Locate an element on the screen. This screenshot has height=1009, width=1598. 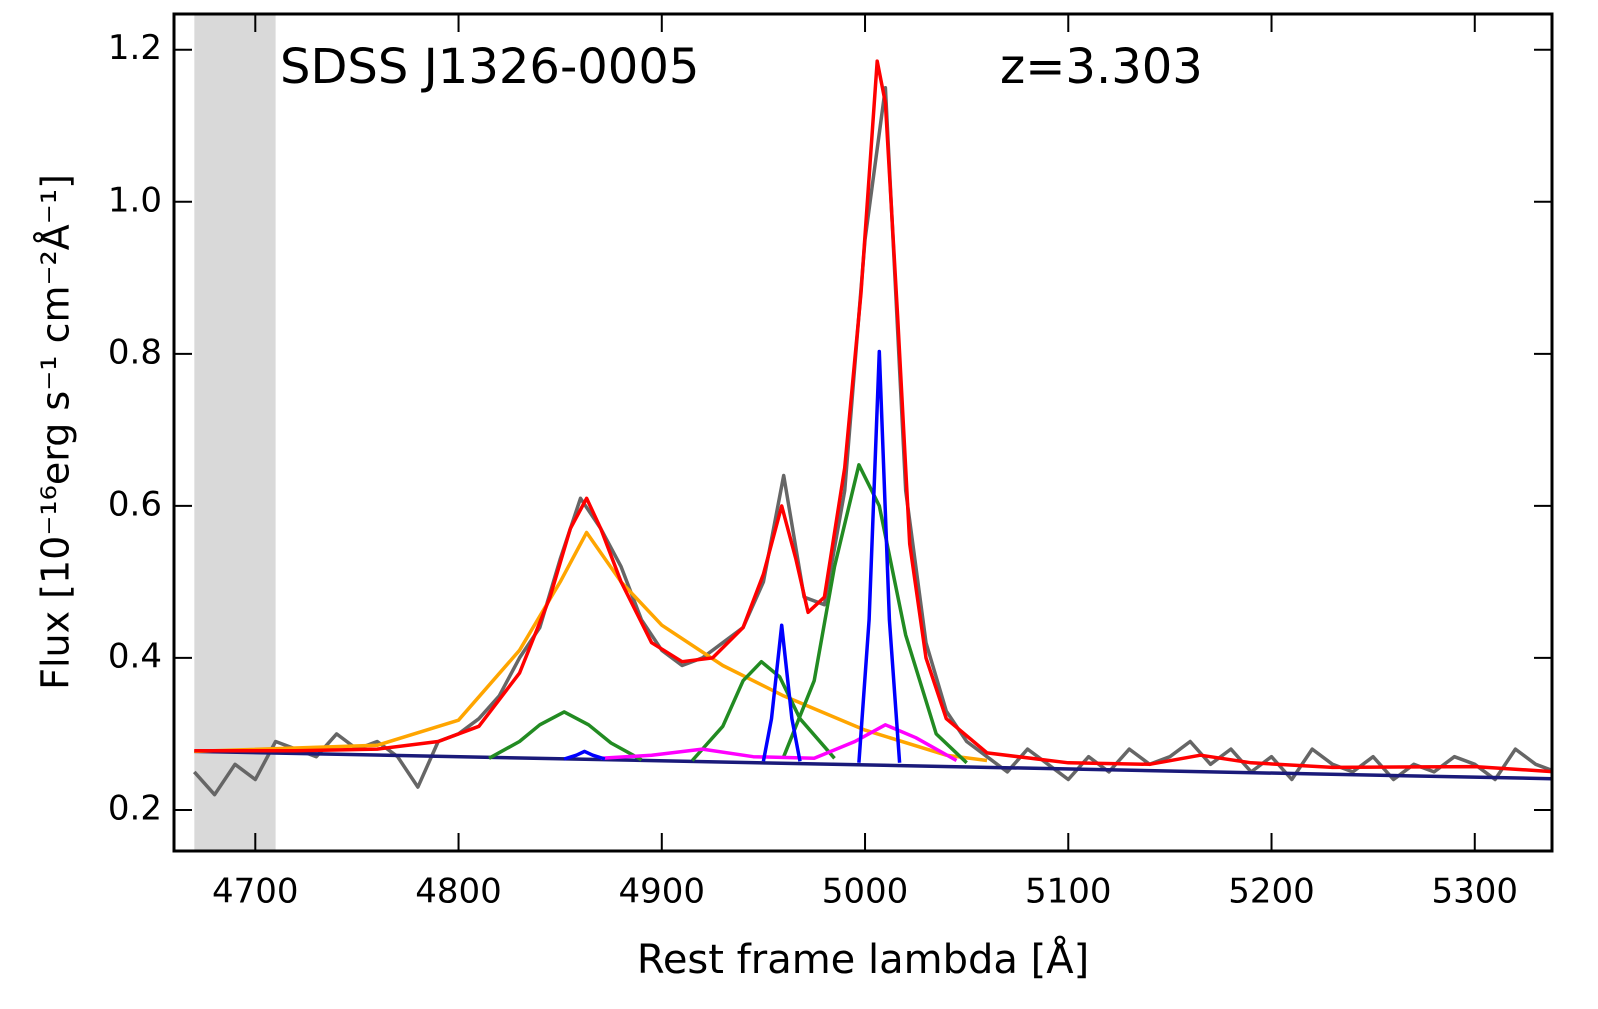
x-tick-label: 5300 is located at coordinates (1475, 892).